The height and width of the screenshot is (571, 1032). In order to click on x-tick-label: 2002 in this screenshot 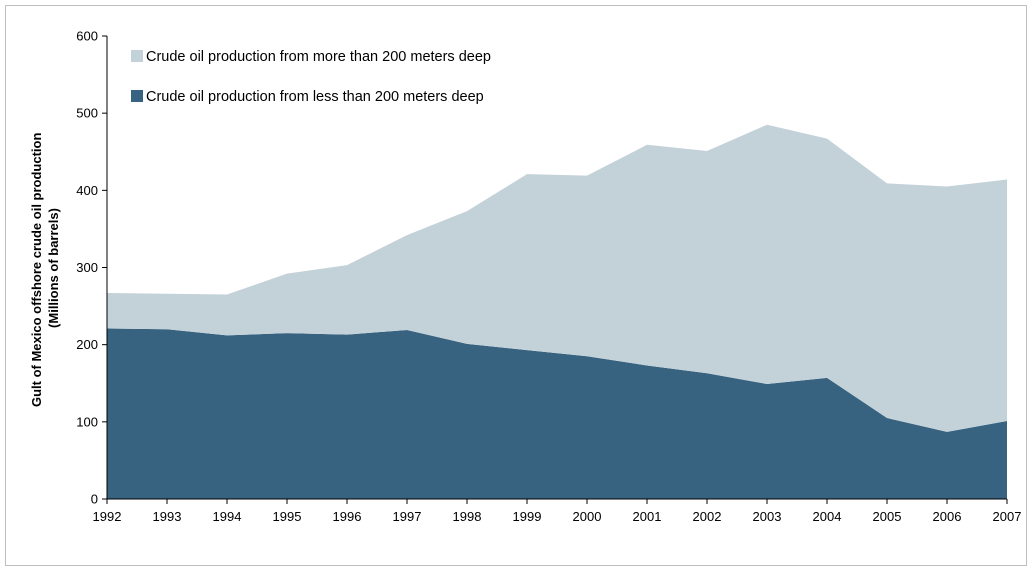, I will do `click(707, 516)`.